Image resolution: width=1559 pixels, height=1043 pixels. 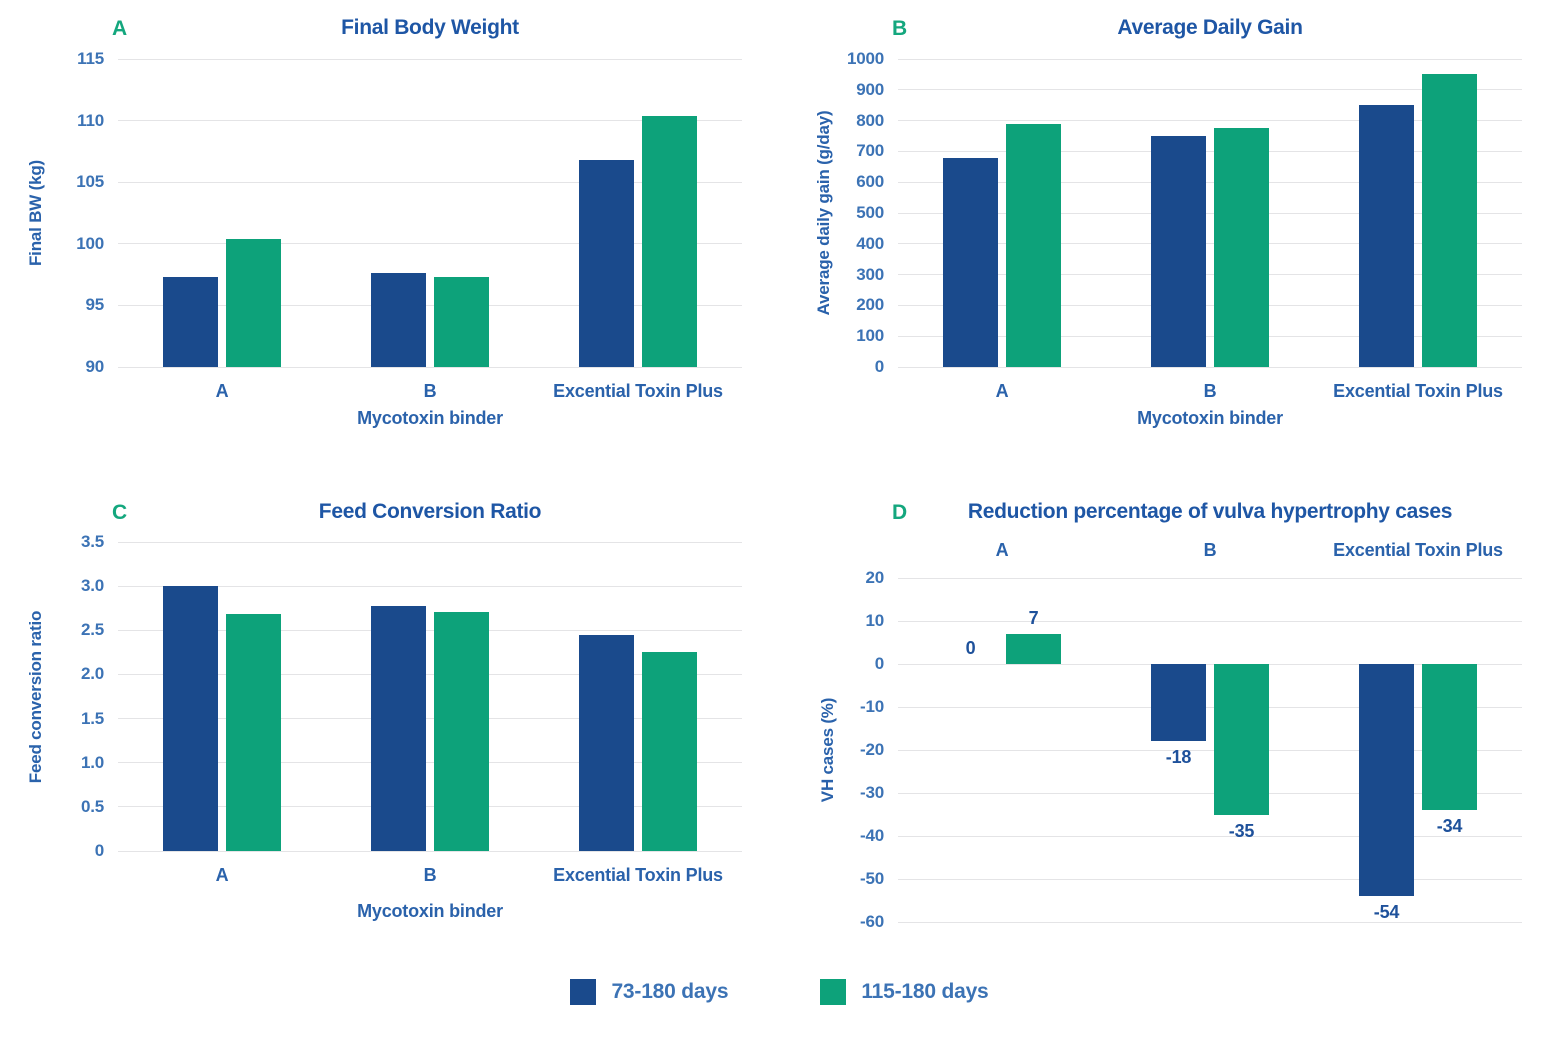 What do you see at coordinates (1033, 617) in the screenshot?
I see `value-label: 7` at bounding box center [1033, 617].